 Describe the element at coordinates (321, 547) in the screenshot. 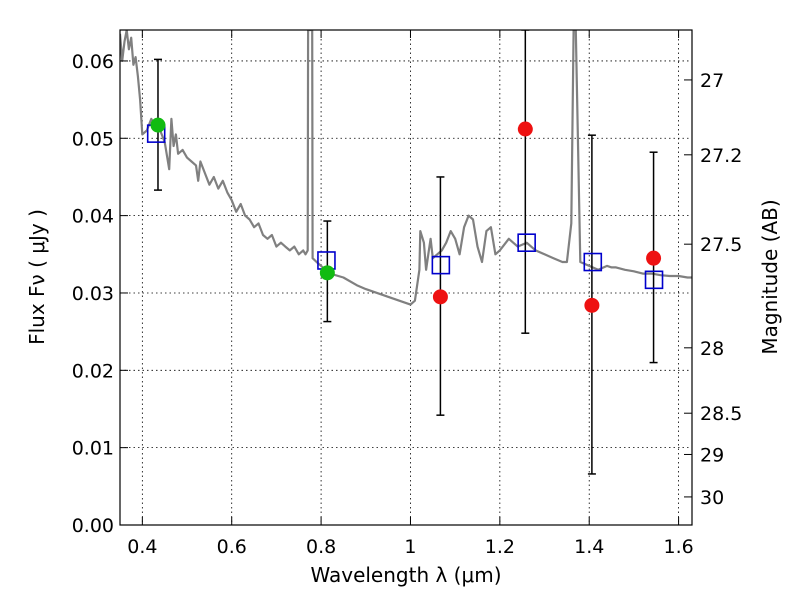

I see `x-tick-label: 0.8` at that location.